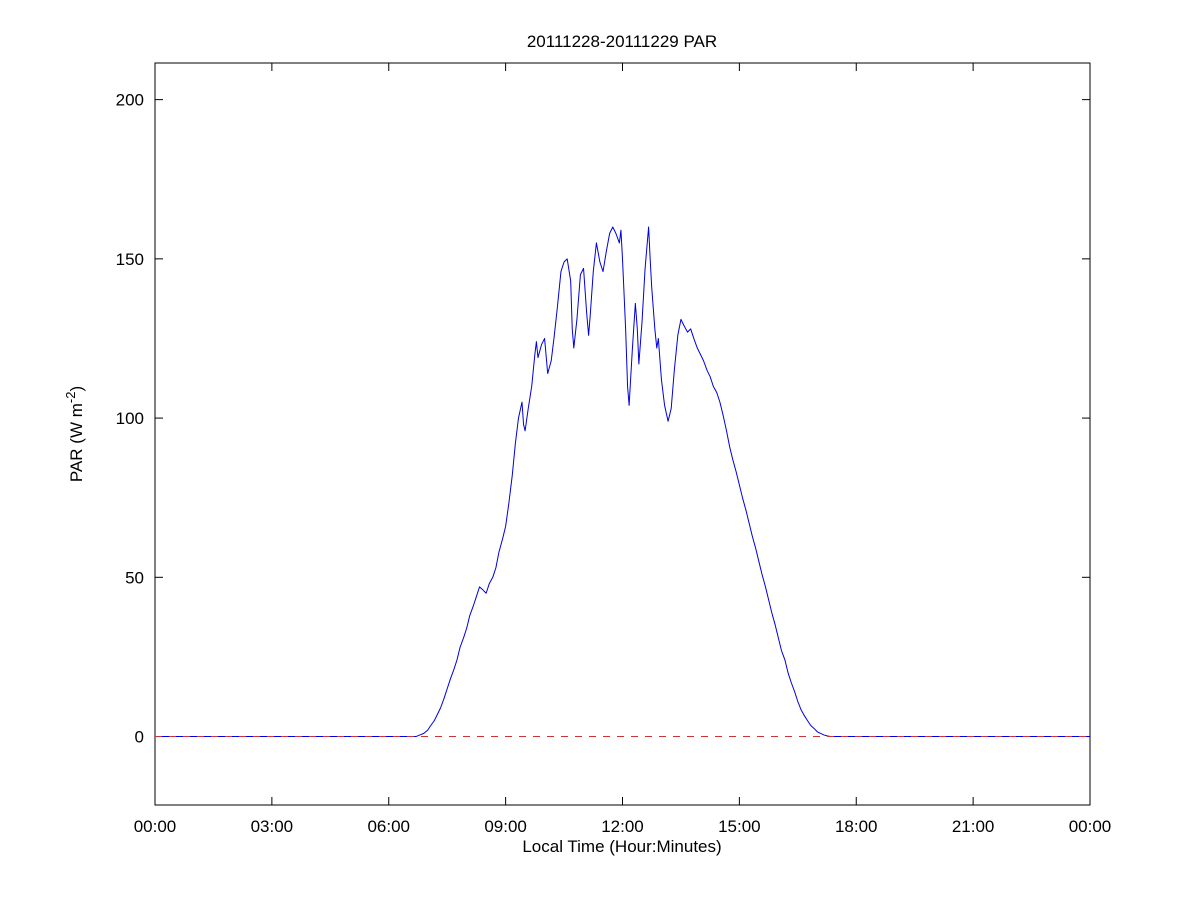  I want to click on x-tick-label: 03:00, so click(272, 826).